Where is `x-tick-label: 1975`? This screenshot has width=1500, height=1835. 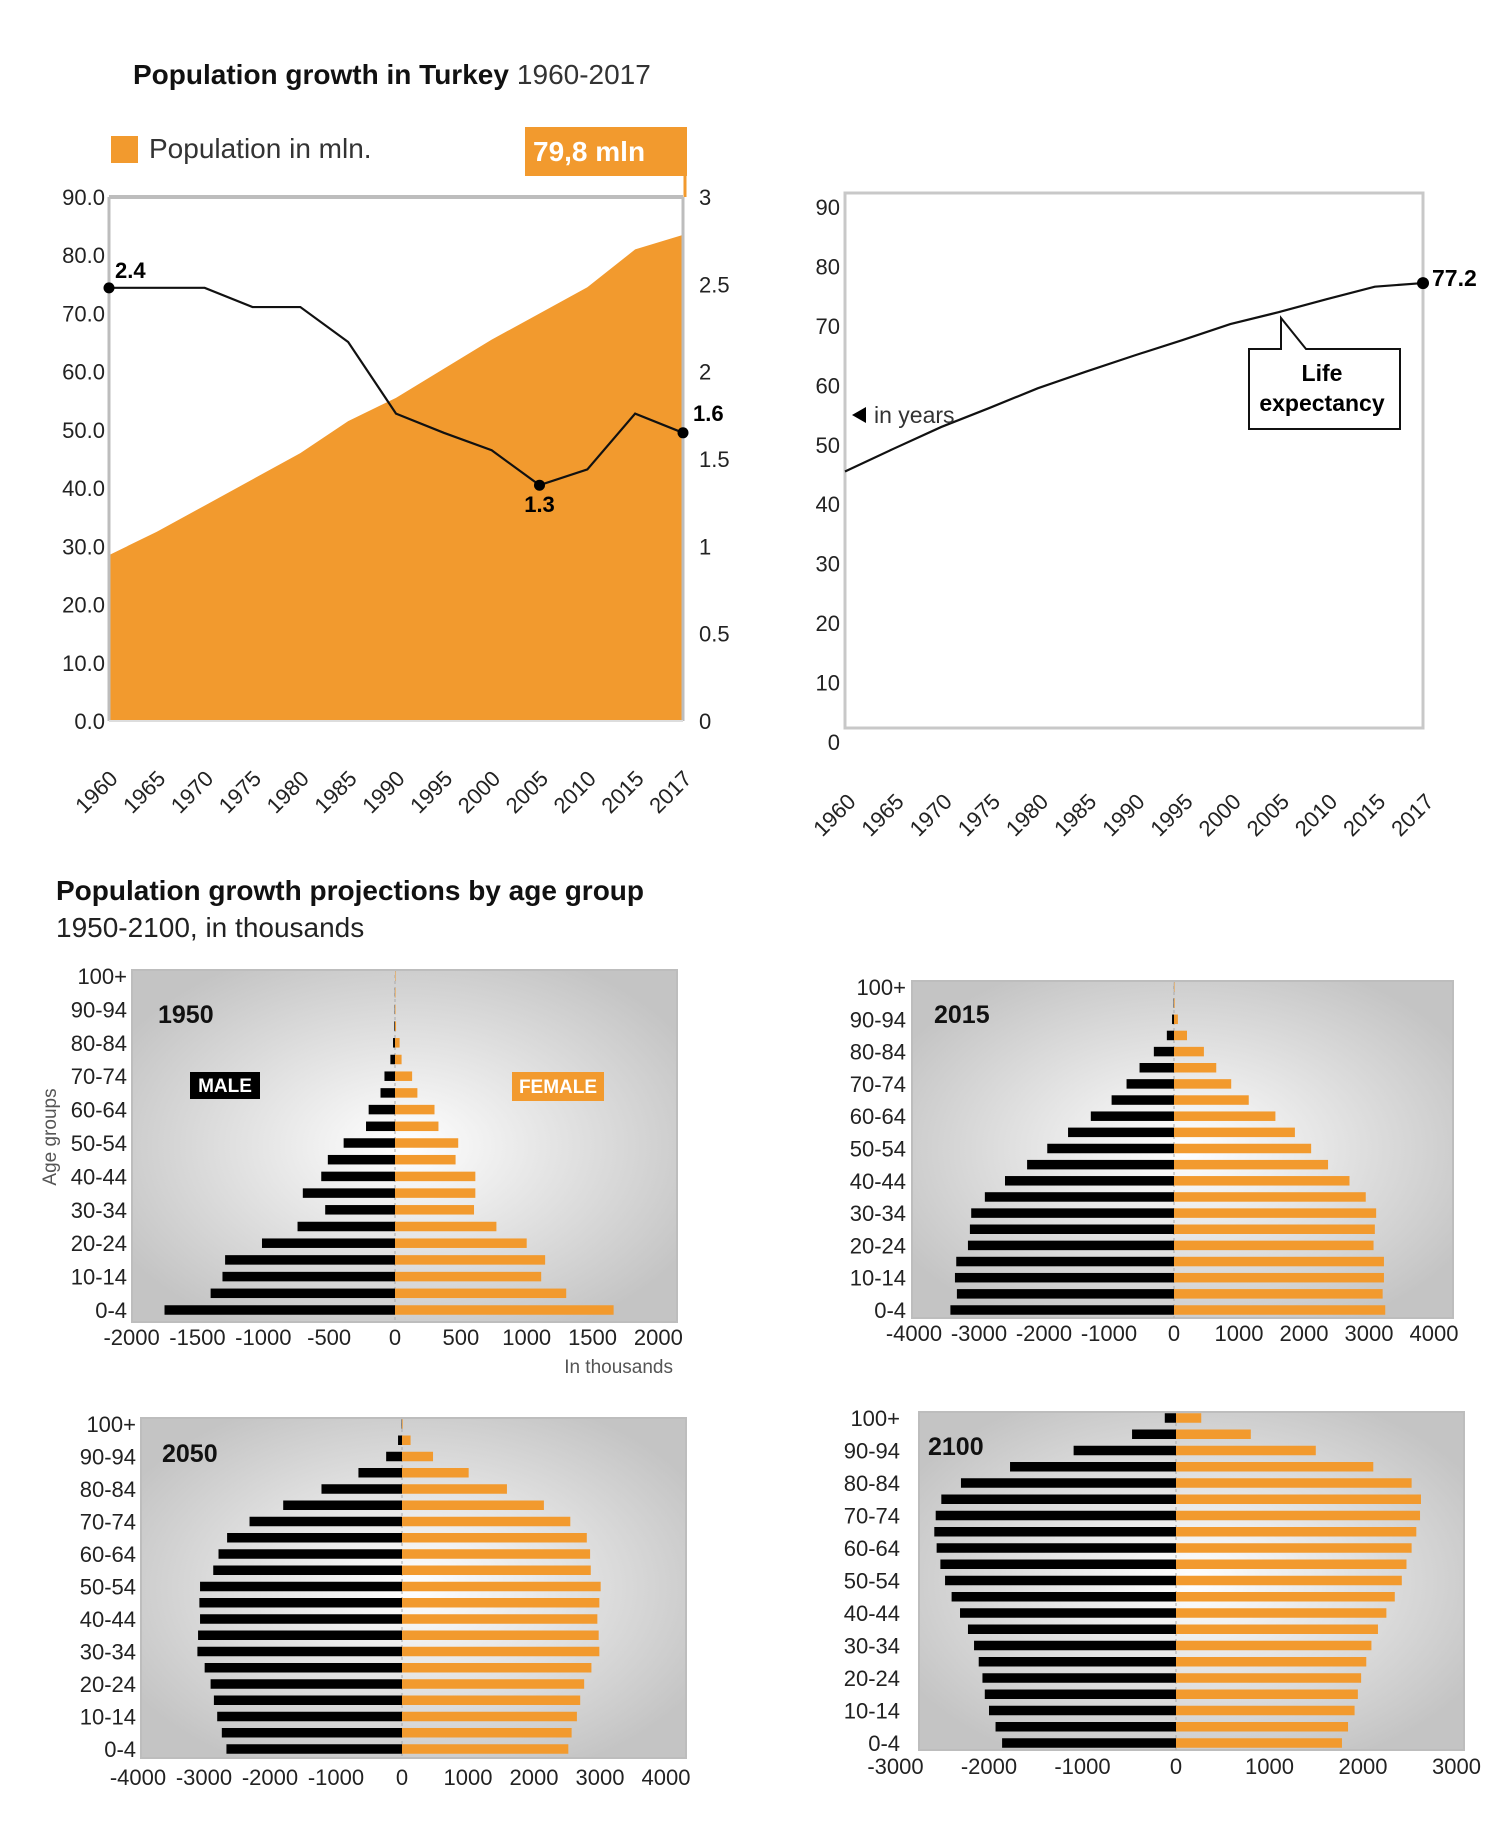 x-tick-label: 1975 is located at coordinates (979, 815).